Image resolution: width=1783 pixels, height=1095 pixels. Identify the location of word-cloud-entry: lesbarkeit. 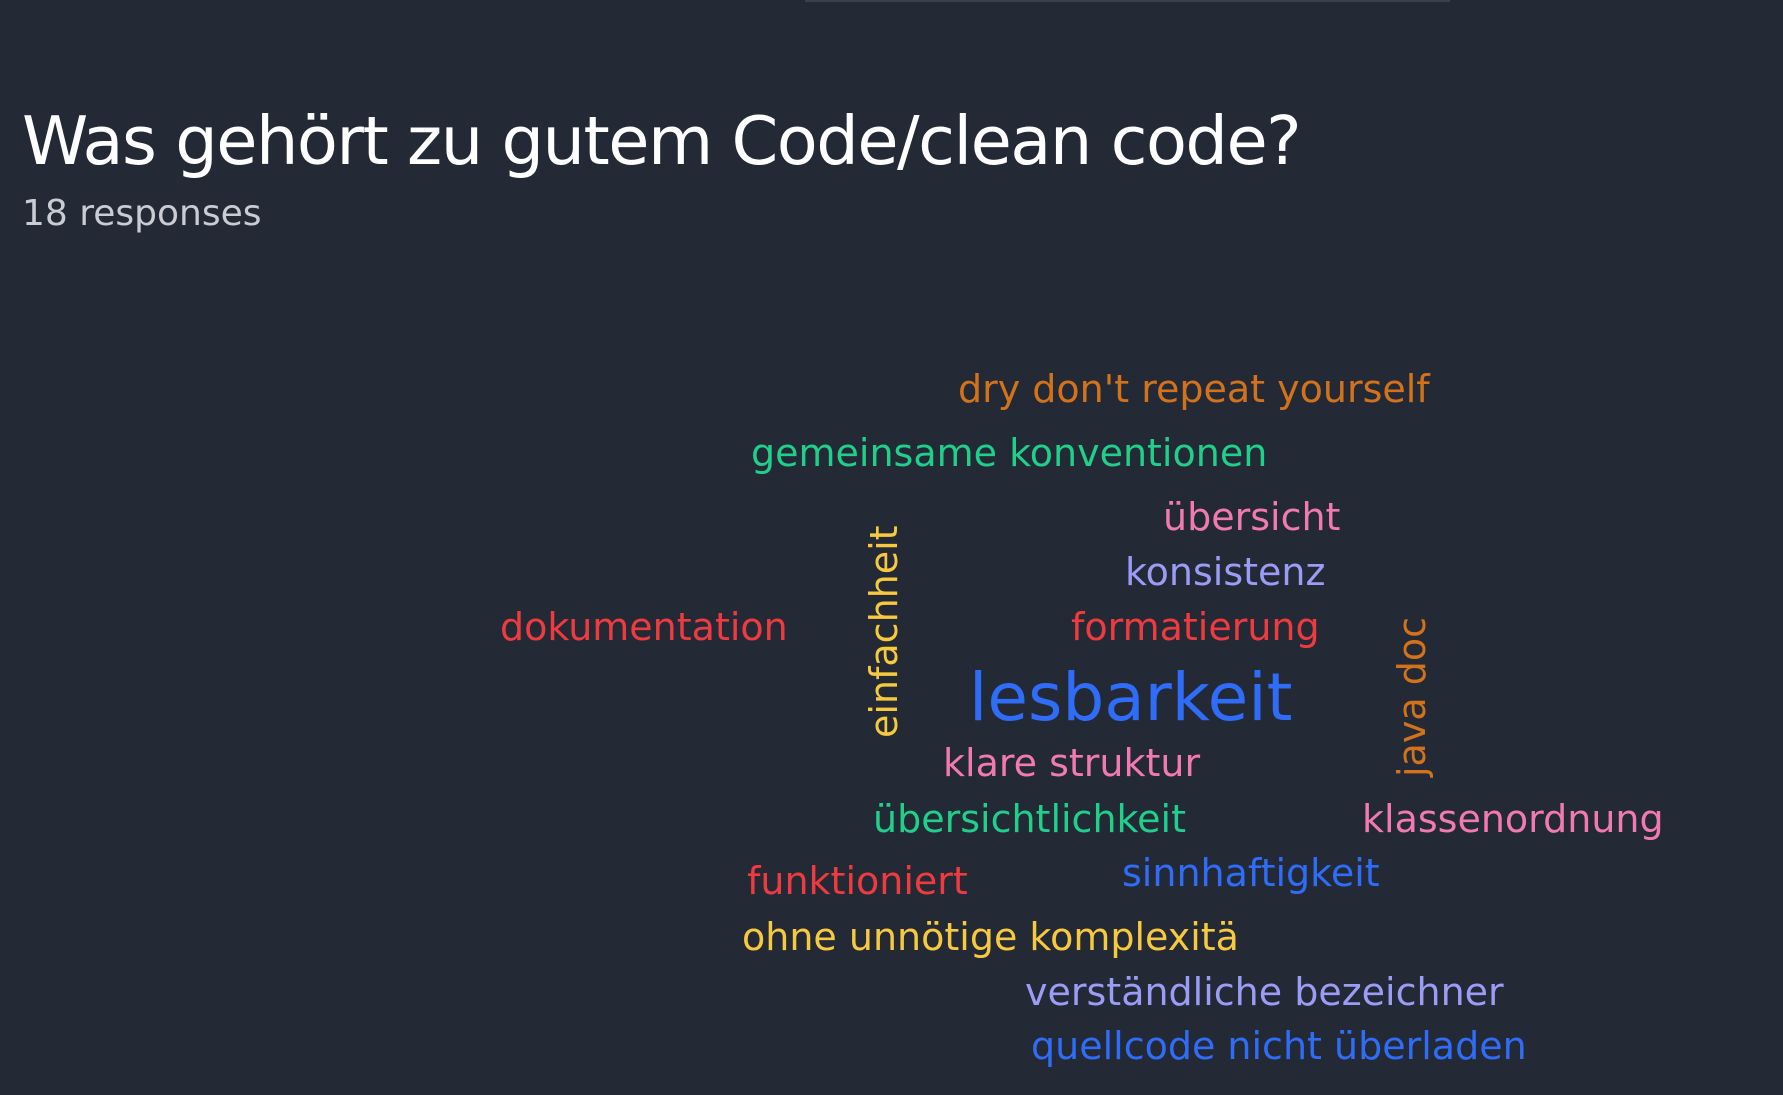
(1131, 697).